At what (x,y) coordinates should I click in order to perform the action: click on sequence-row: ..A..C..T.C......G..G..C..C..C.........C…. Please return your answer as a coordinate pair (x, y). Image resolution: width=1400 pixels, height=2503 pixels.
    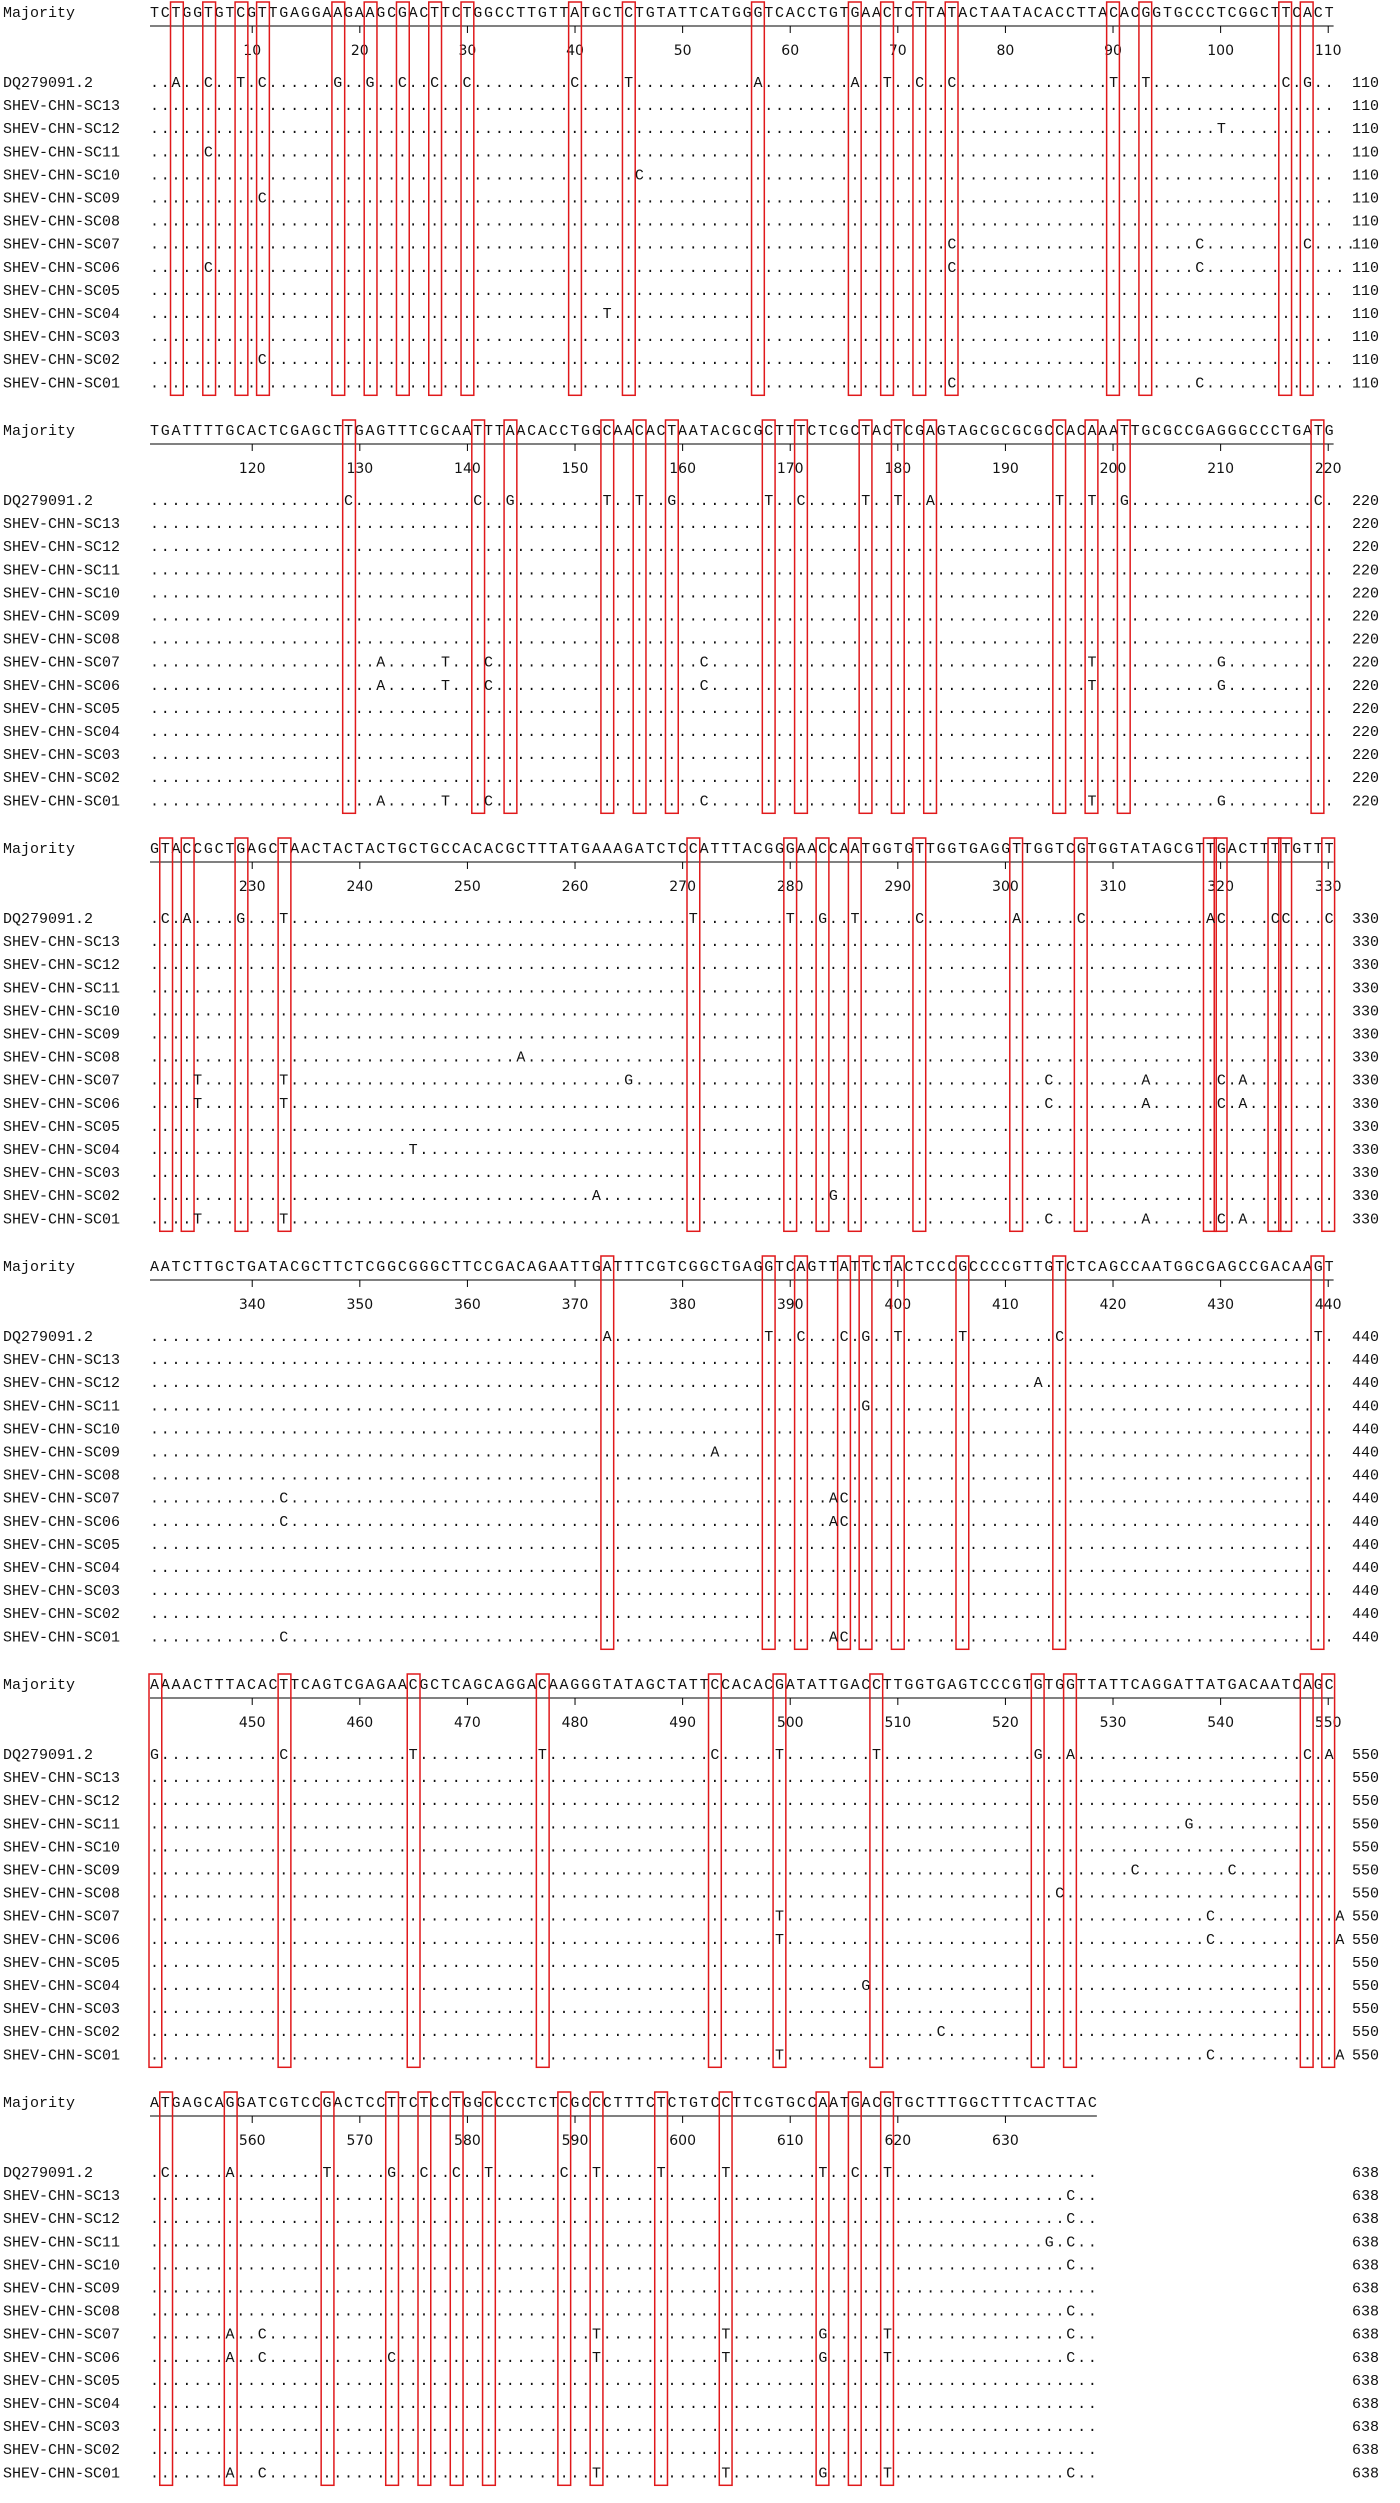
    Looking at the image, I should click on (742, 83).